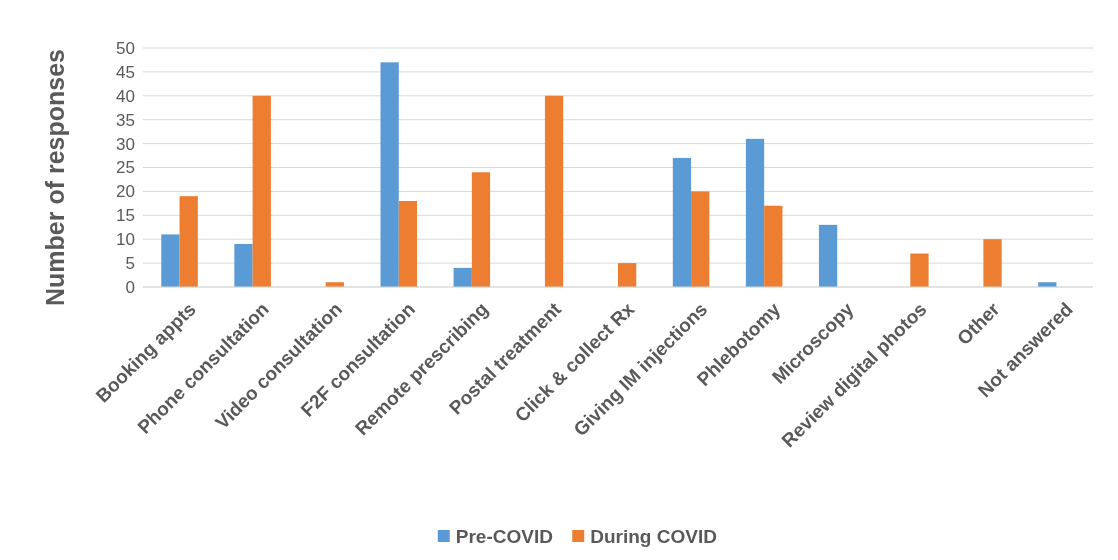 This screenshot has height=560, width=1118. What do you see at coordinates (125, 72) in the screenshot?
I see `y-tick-label: 45` at bounding box center [125, 72].